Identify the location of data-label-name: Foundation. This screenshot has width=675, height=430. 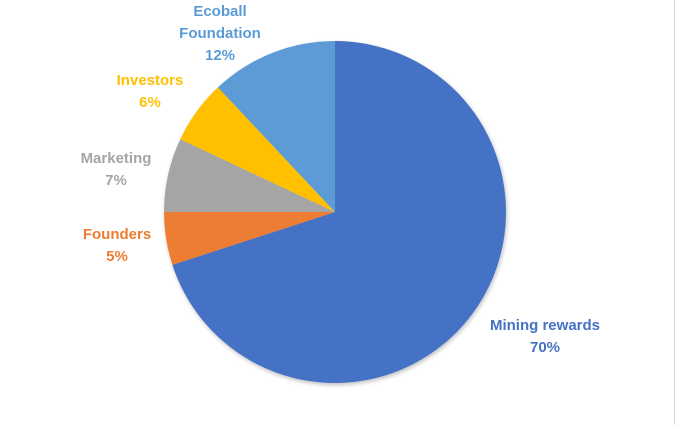
(220, 33).